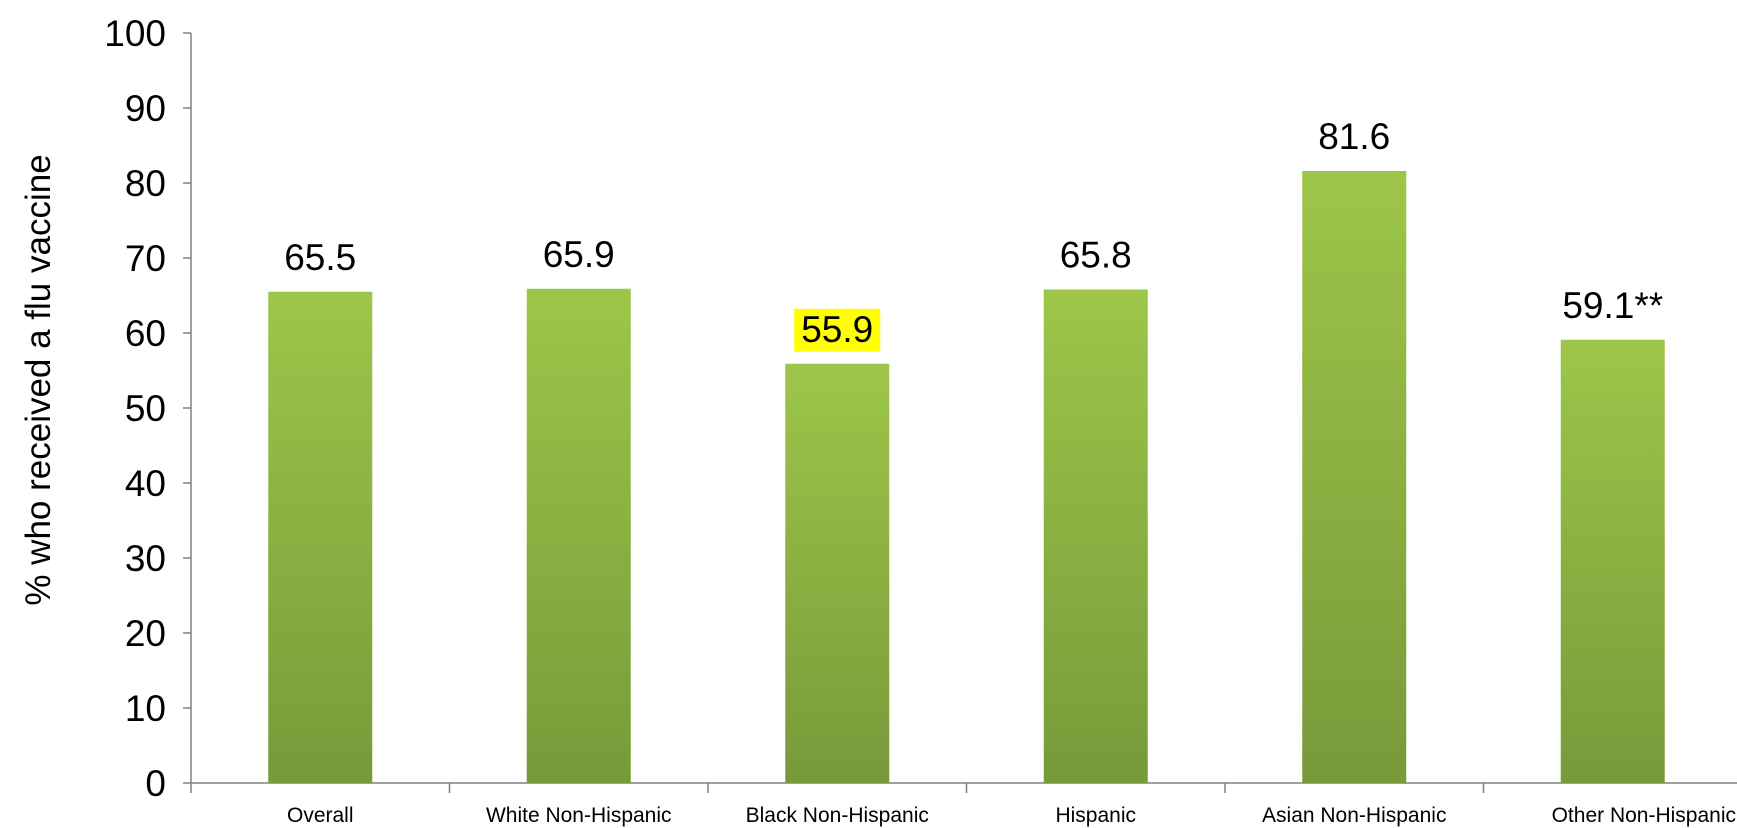  Describe the element at coordinates (145, 258) in the screenshot. I see `y-tick-label: 70` at that location.